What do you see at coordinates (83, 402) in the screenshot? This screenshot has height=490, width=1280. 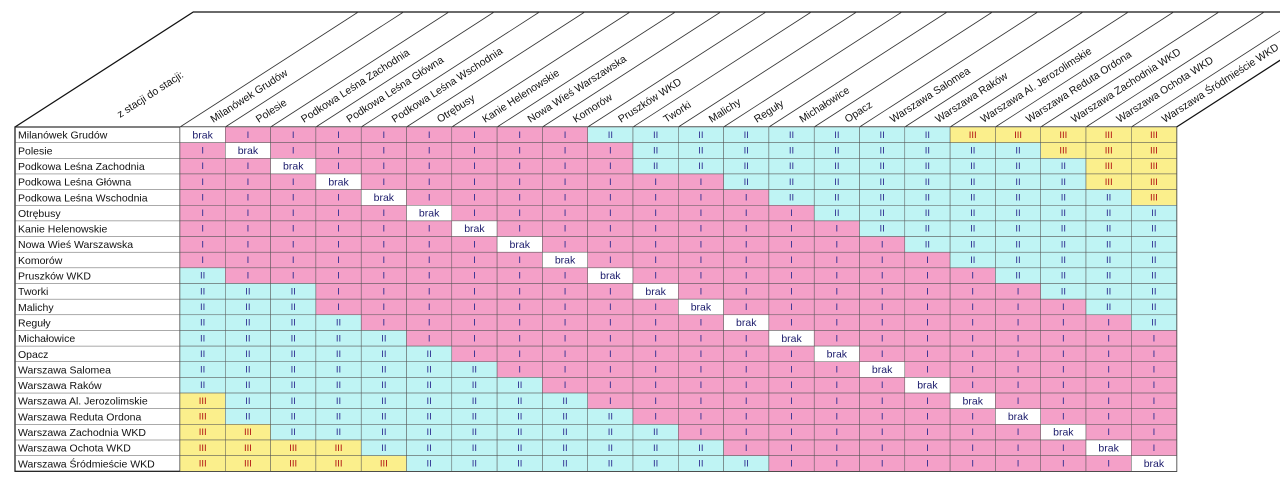 I see `row-header: Warszawa Al. Jerozolimskie` at bounding box center [83, 402].